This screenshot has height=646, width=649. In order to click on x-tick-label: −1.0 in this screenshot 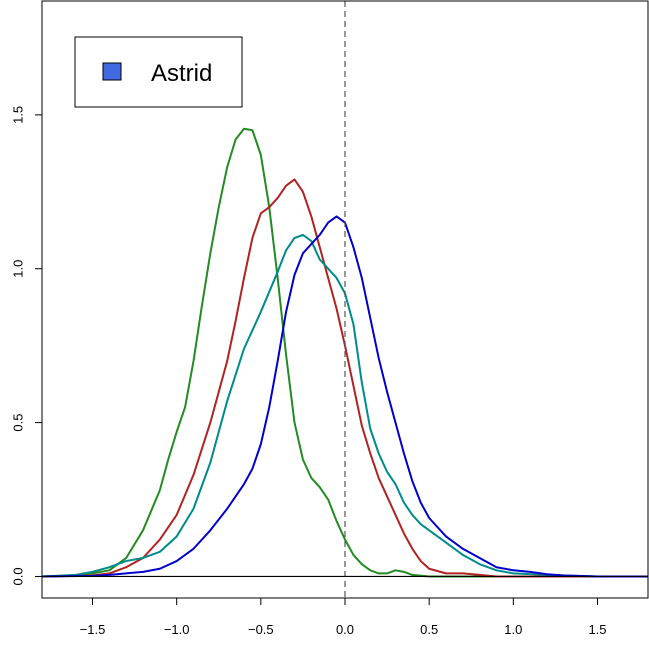, I will do `click(177, 629)`.